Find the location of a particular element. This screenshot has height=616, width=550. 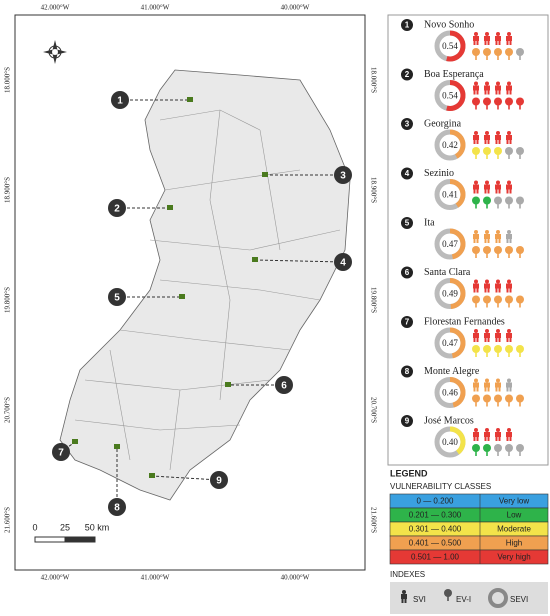

community-name: Florestan Fernandes is located at coordinates (464, 321).